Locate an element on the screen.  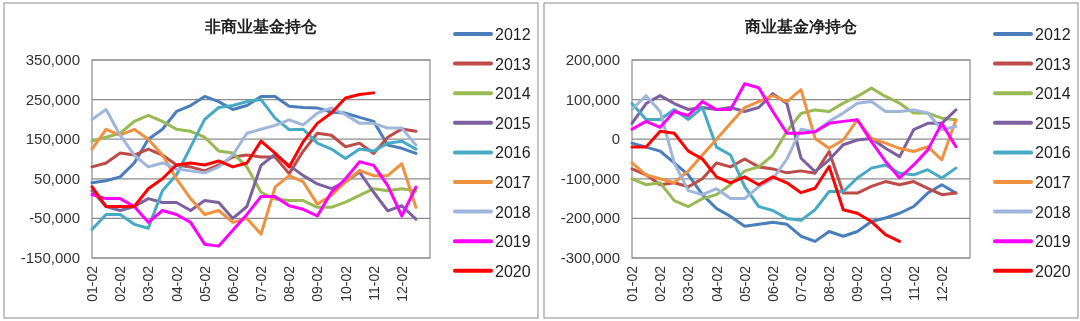
y-tick-label: 100,000 is located at coordinates (592, 99).